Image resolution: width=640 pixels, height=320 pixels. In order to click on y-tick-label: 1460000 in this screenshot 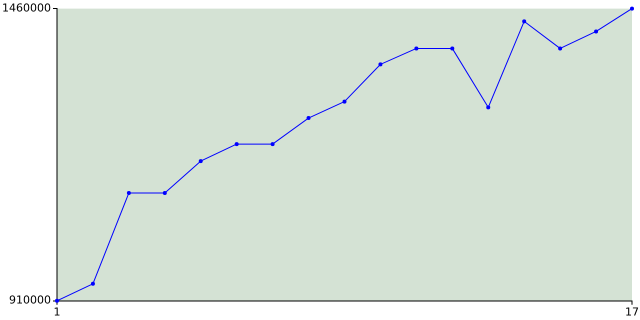, I will do `click(26, 7)`.